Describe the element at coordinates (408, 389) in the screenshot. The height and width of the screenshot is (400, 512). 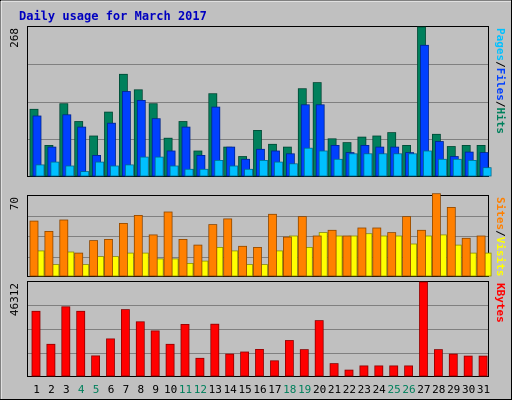
I see `x-tick-label: 26` at that location.